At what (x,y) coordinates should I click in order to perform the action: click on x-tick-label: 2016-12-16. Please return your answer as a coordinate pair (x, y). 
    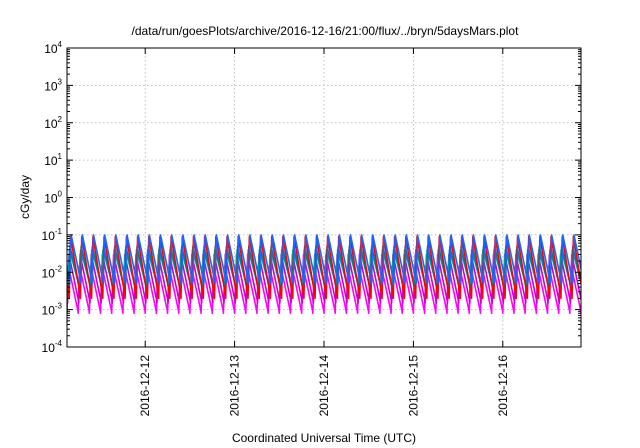
    Looking at the image, I should click on (503, 386).